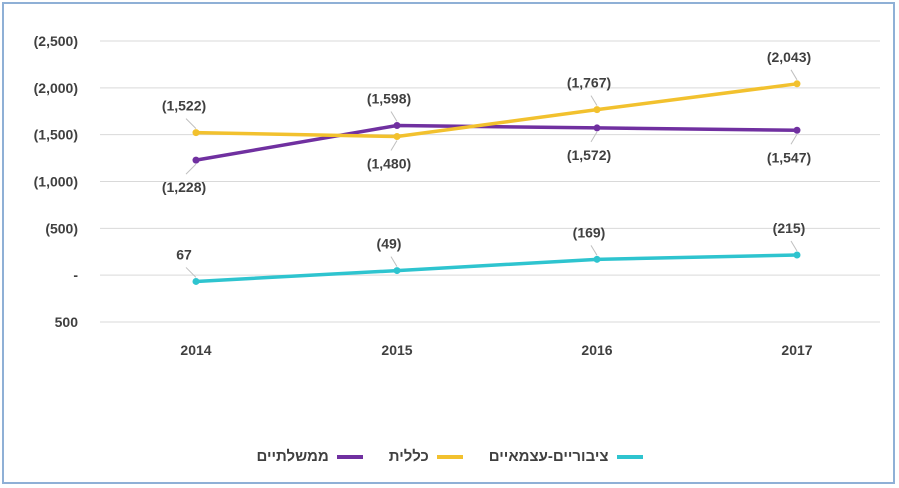 Image resolution: width=899 pixels, height=488 pixels. What do you see at coordinates (67, 322) in the screenshot?
I see `y-tick-label: 500` at bounding box center [67, 322].